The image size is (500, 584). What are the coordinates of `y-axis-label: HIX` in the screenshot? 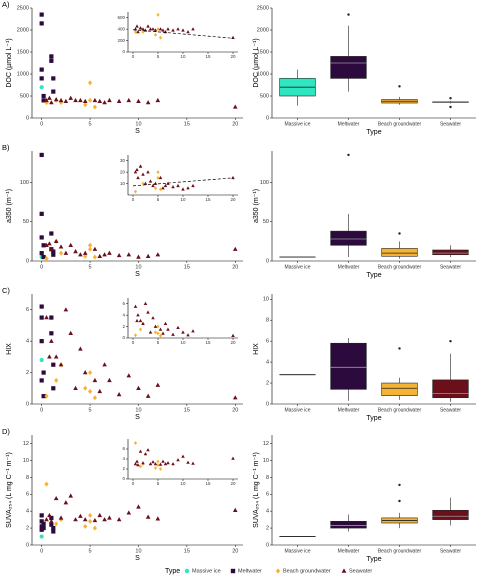 It's located at (256, 349).